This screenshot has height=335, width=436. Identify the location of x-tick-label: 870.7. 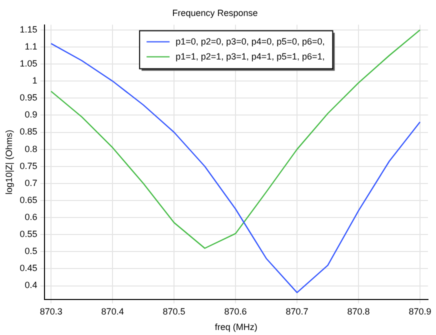
(297, 311).